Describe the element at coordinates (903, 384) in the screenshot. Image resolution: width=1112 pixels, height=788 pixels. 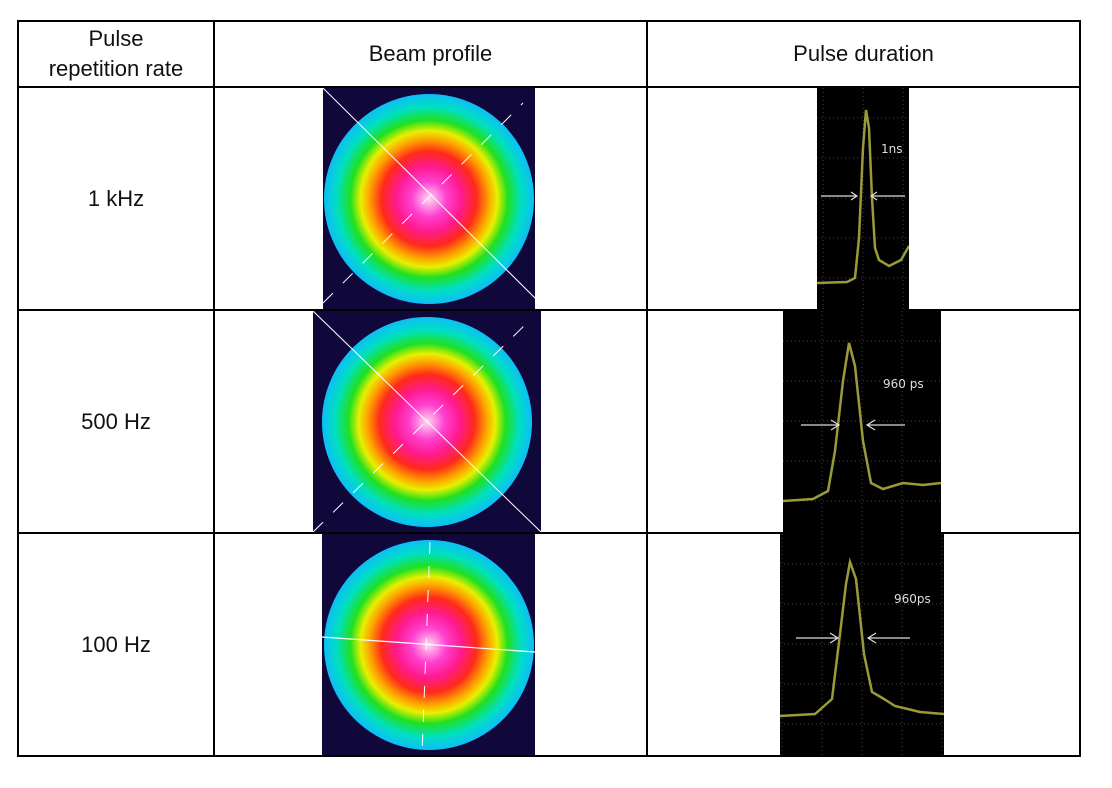
I see `duration-label: 960 ps` at that location.